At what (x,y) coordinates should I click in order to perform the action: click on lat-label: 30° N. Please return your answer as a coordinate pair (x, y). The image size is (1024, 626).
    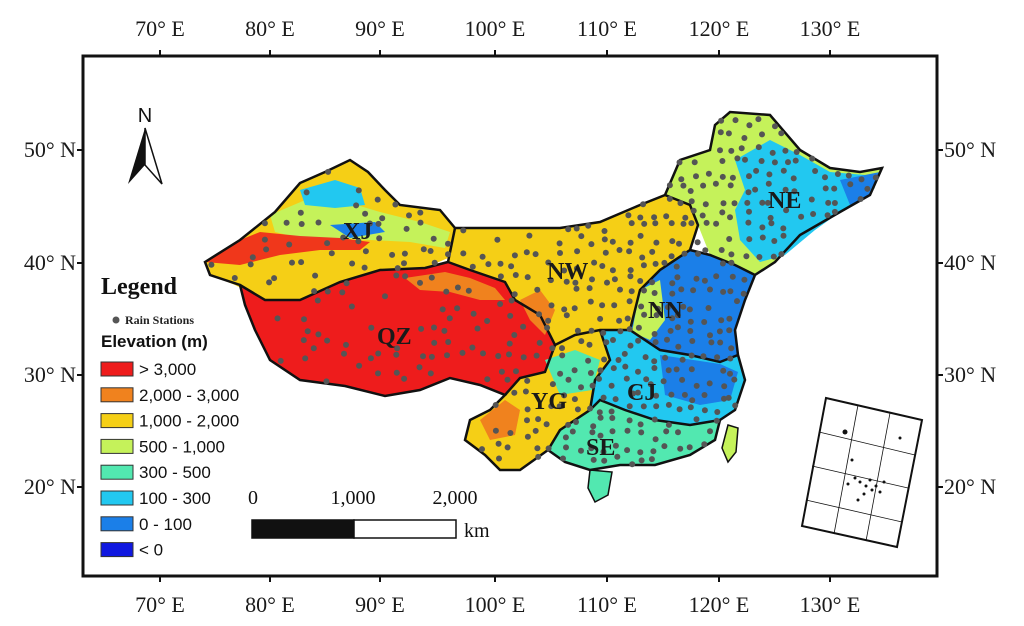
    Looking at the image, I should click on (970, 374).